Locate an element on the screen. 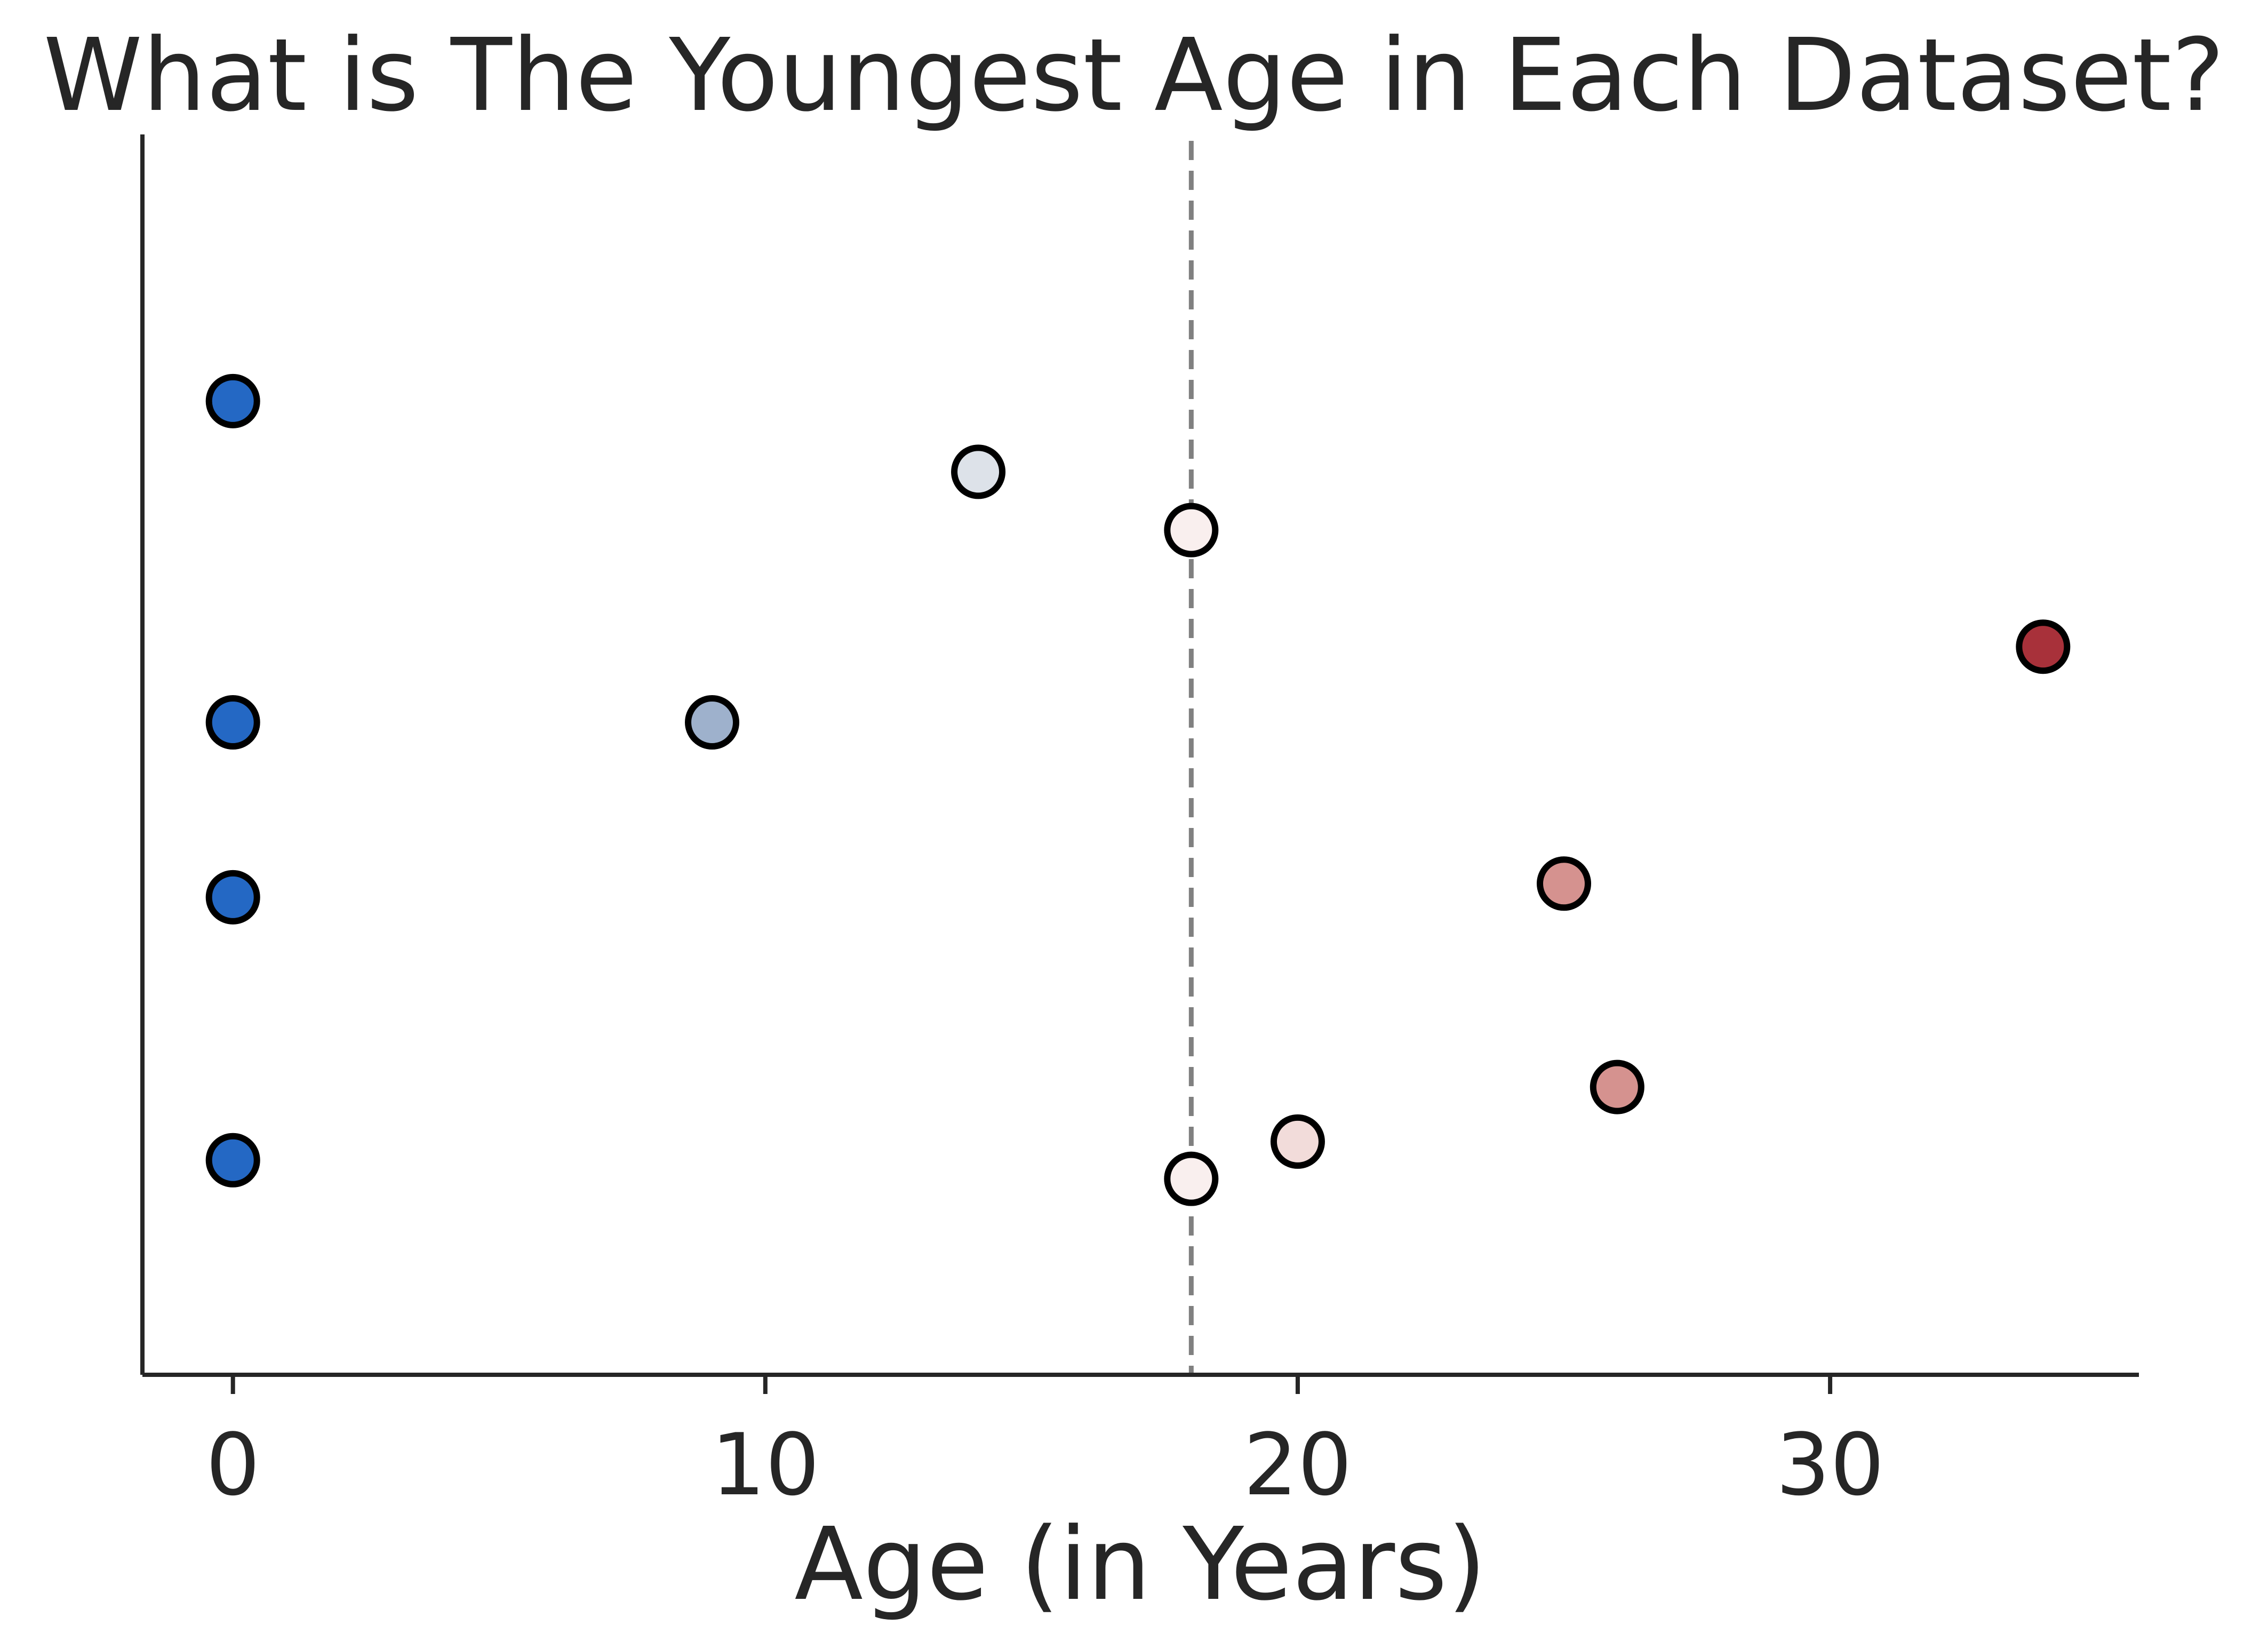 The height and width of the screenshot is (1649, 2268). x-tick-label: 30 is located at coordinates (1830, 1465).